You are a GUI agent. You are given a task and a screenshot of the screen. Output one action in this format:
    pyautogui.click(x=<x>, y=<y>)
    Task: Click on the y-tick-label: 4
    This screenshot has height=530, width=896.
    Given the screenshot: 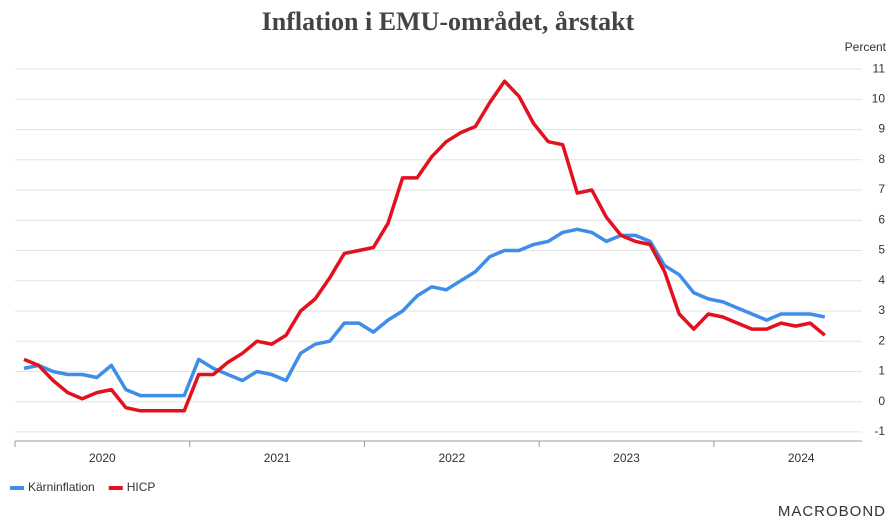 What is the action you would take?
    pyautogui.click(x=881, y=280)
    